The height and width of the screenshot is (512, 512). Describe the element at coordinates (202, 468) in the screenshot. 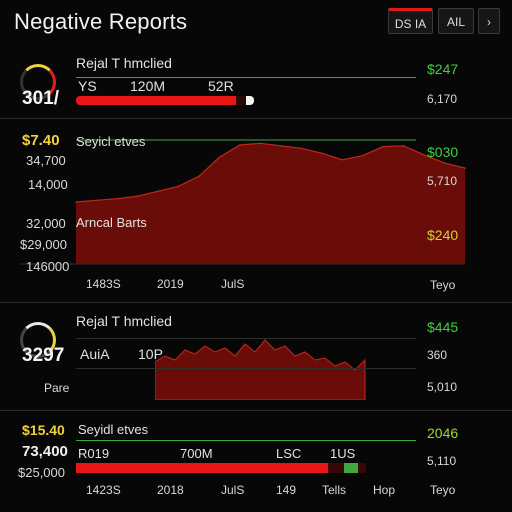

I see `row3-progress-fill` at that location.